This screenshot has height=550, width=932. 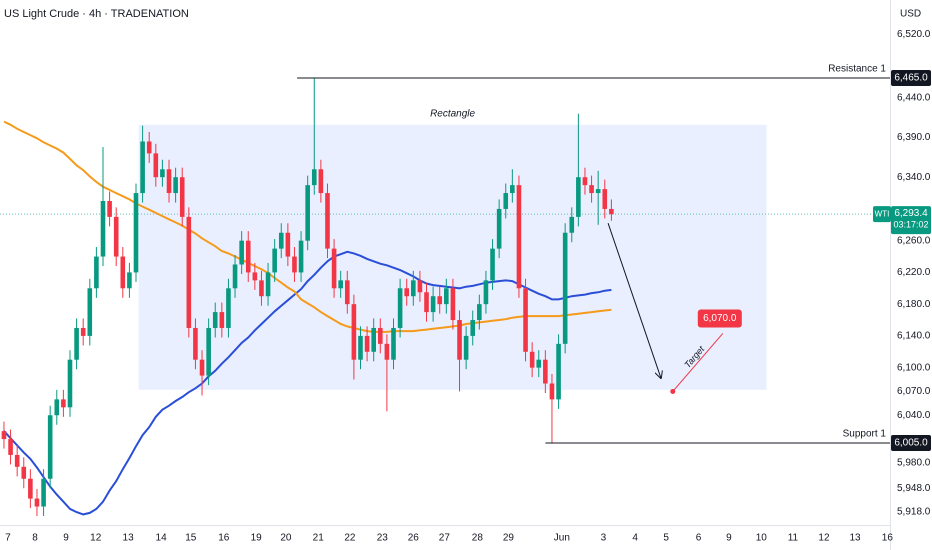 I want to click on y-tick-label: 6,340.0, so click(x=914, y=177).